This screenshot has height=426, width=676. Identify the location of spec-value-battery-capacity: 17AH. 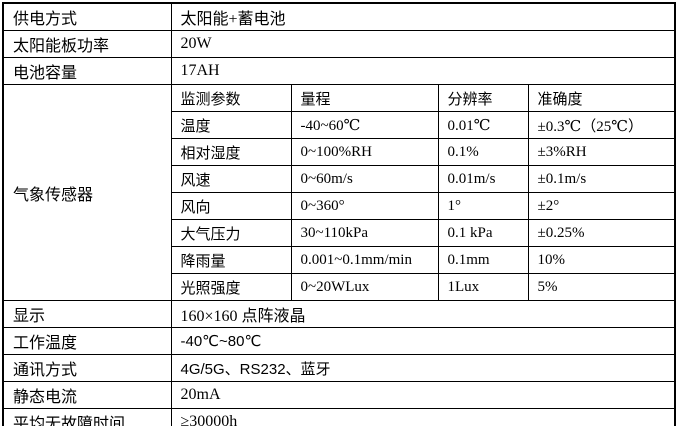
(423, 71).